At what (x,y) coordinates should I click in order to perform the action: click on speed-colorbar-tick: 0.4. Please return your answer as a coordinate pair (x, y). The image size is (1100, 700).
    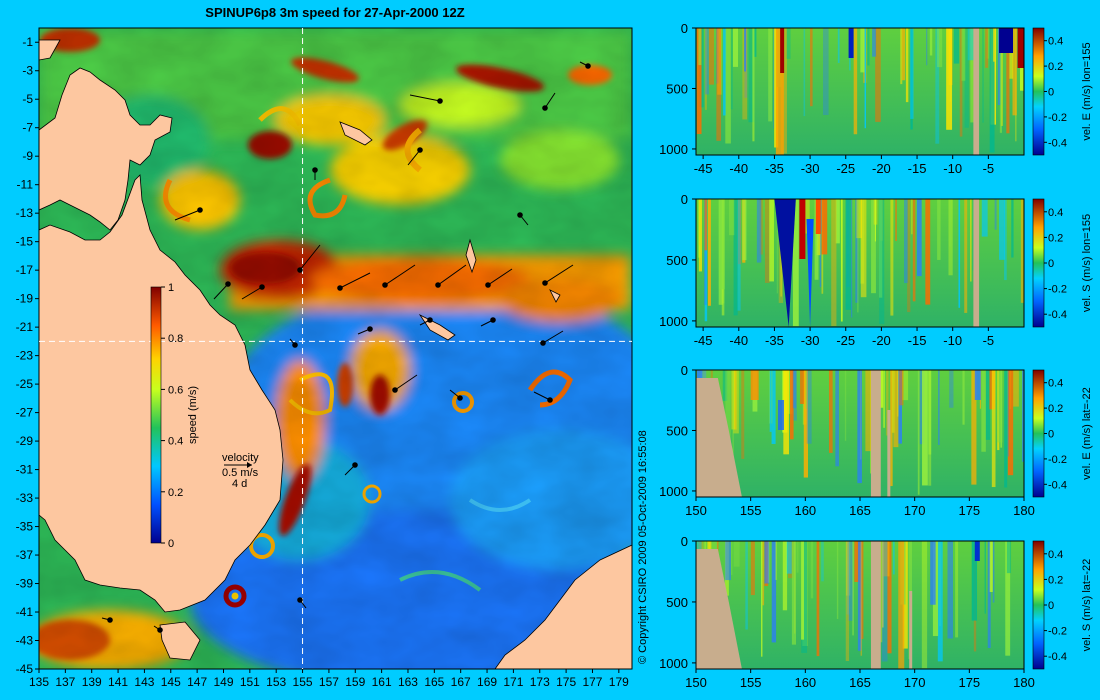
    Looking at the image, I should click on (175, 442).